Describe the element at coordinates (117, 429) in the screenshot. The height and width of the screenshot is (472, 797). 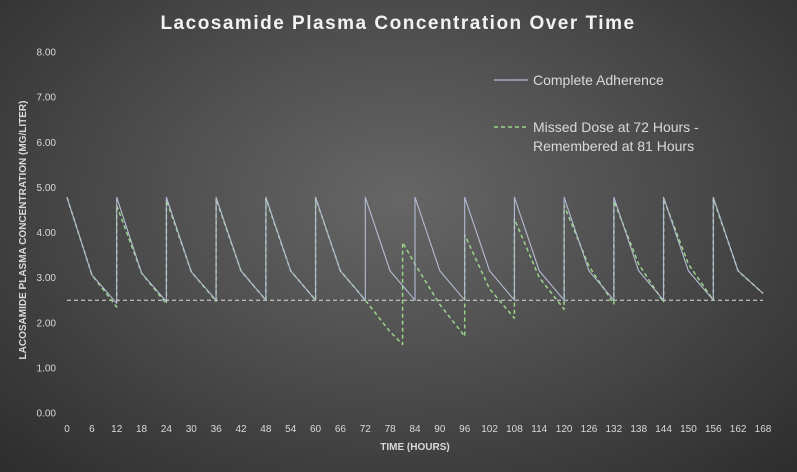
I see `x-tick-label: 12` at that location.